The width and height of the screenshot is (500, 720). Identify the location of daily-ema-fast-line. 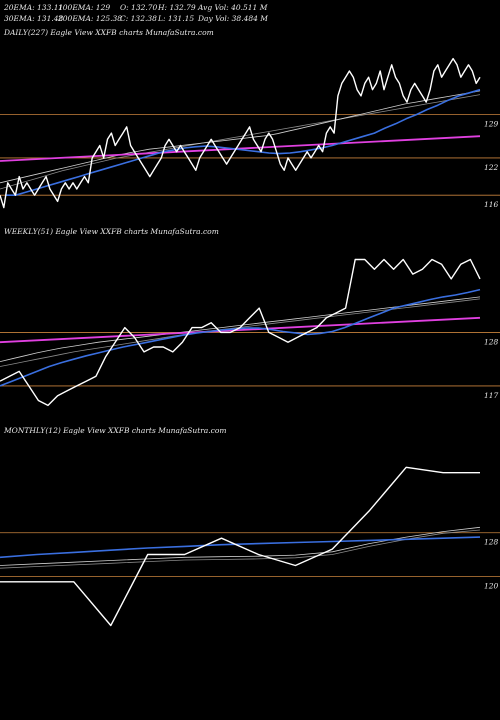
(243, 142).